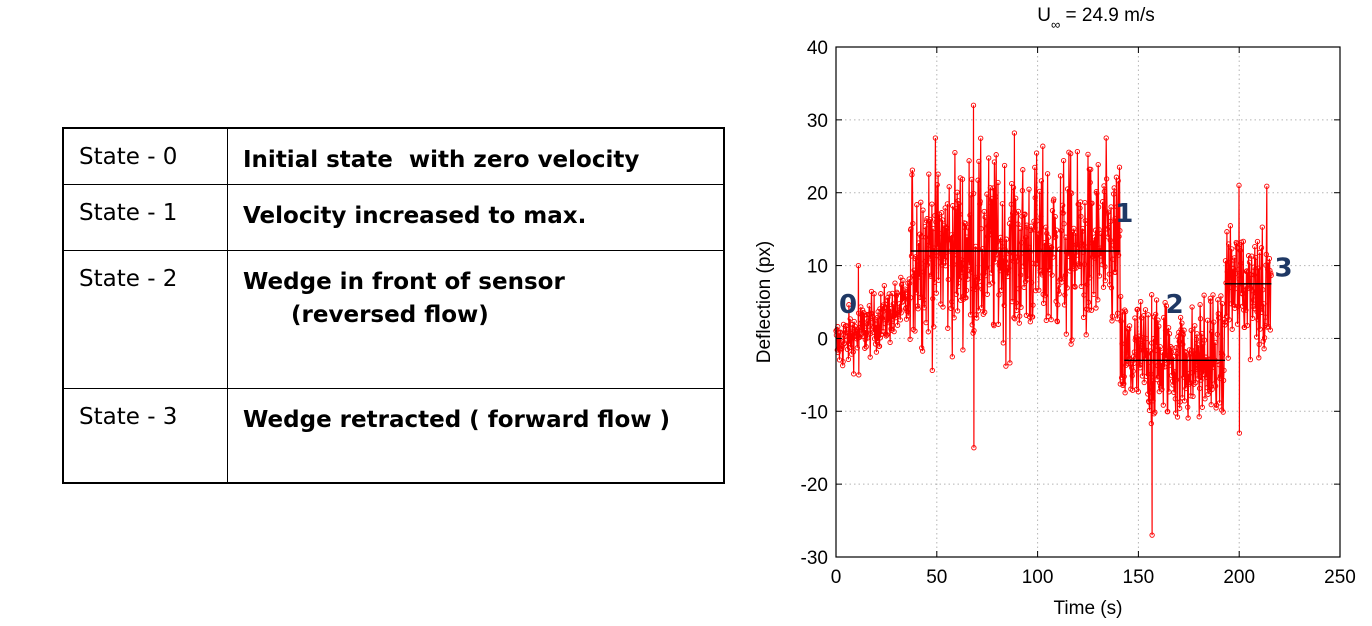  I want to click on chart-title: U∞ = 24.9 m/s, so click(1096, 18).